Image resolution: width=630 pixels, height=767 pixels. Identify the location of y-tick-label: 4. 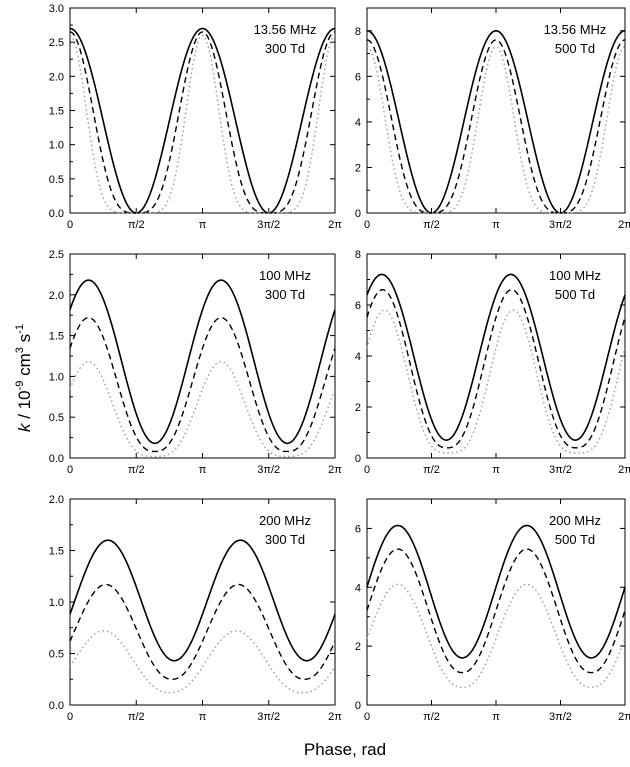
(358, 357).